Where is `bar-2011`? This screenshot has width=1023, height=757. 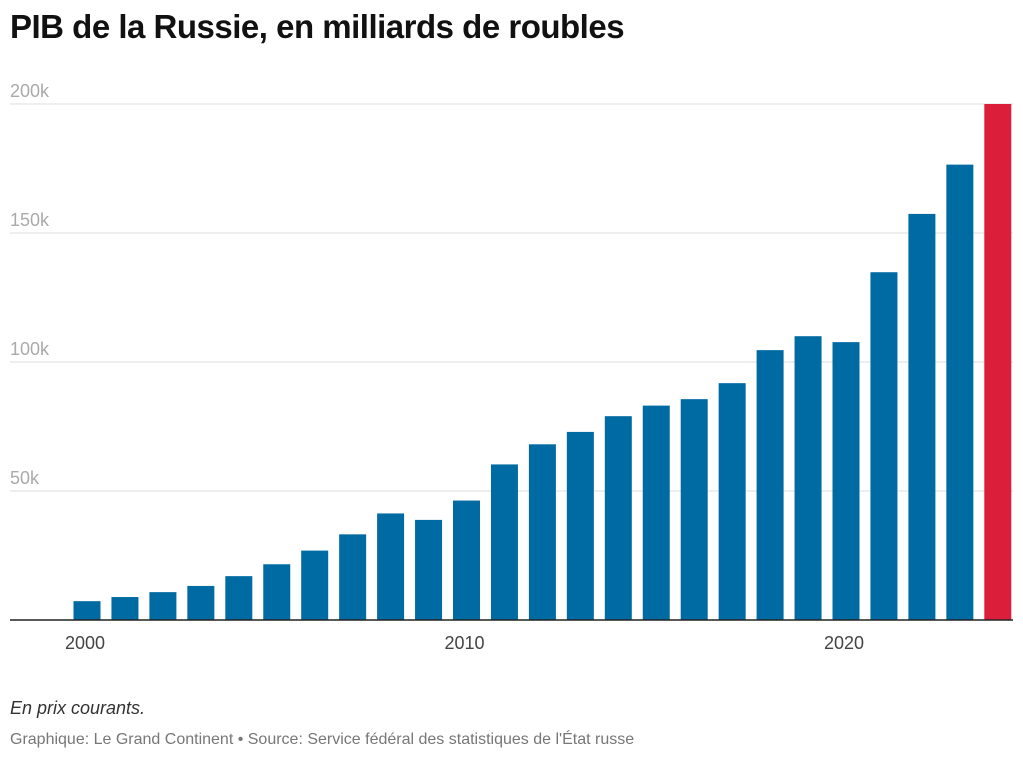
bar-2011 is located at coordinates (504, 542).